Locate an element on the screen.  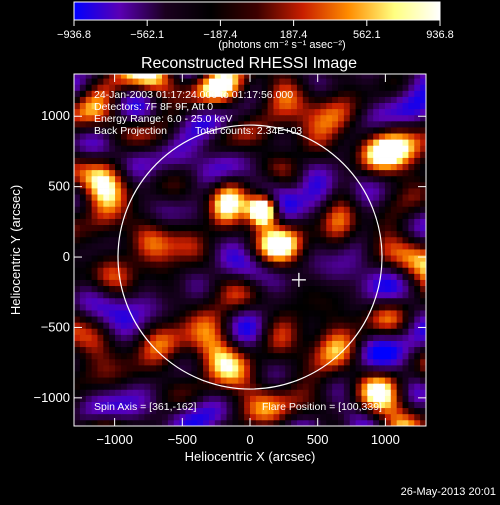
colorbar-units: (photons cm⁻² s⁻¹ asec⁻²) is located at coordinates (281, 45).